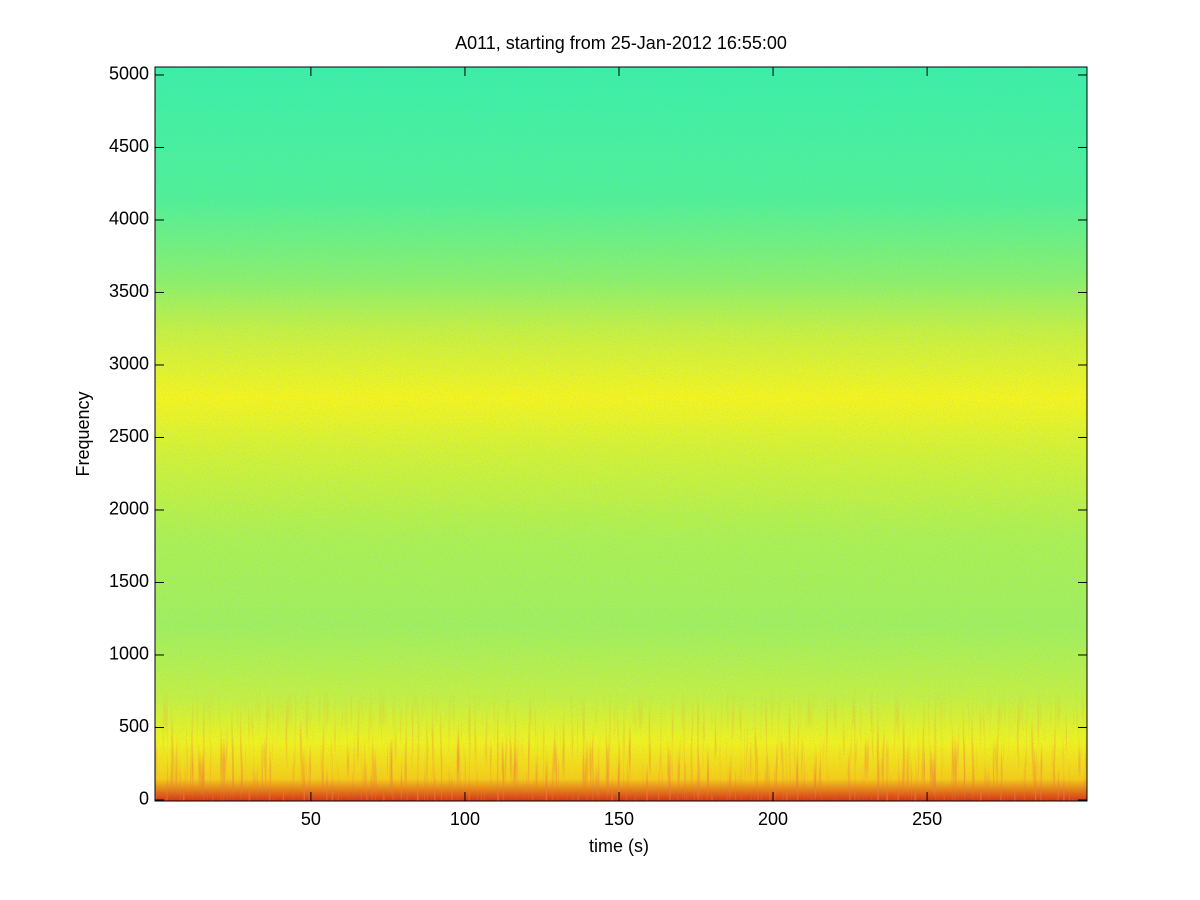  What do you see at coordinates (129, 509) in the screenshot?
I see `y-tick-label: 2000` at bounding box center [129, 509].